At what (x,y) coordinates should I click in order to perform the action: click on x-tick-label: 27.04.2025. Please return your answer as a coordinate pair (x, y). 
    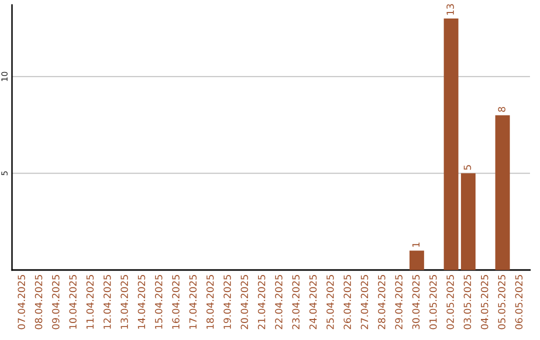
    Looking at the image, I should click on (364, 302).